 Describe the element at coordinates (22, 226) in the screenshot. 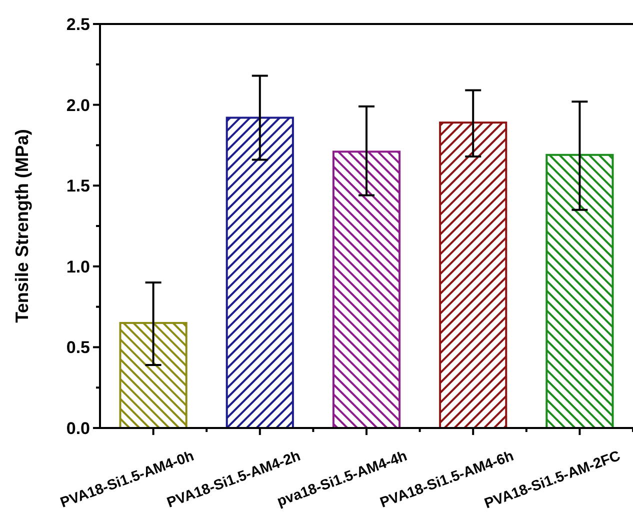

I see `y-axis-title: Tensile Strength (MPa)` at that location.